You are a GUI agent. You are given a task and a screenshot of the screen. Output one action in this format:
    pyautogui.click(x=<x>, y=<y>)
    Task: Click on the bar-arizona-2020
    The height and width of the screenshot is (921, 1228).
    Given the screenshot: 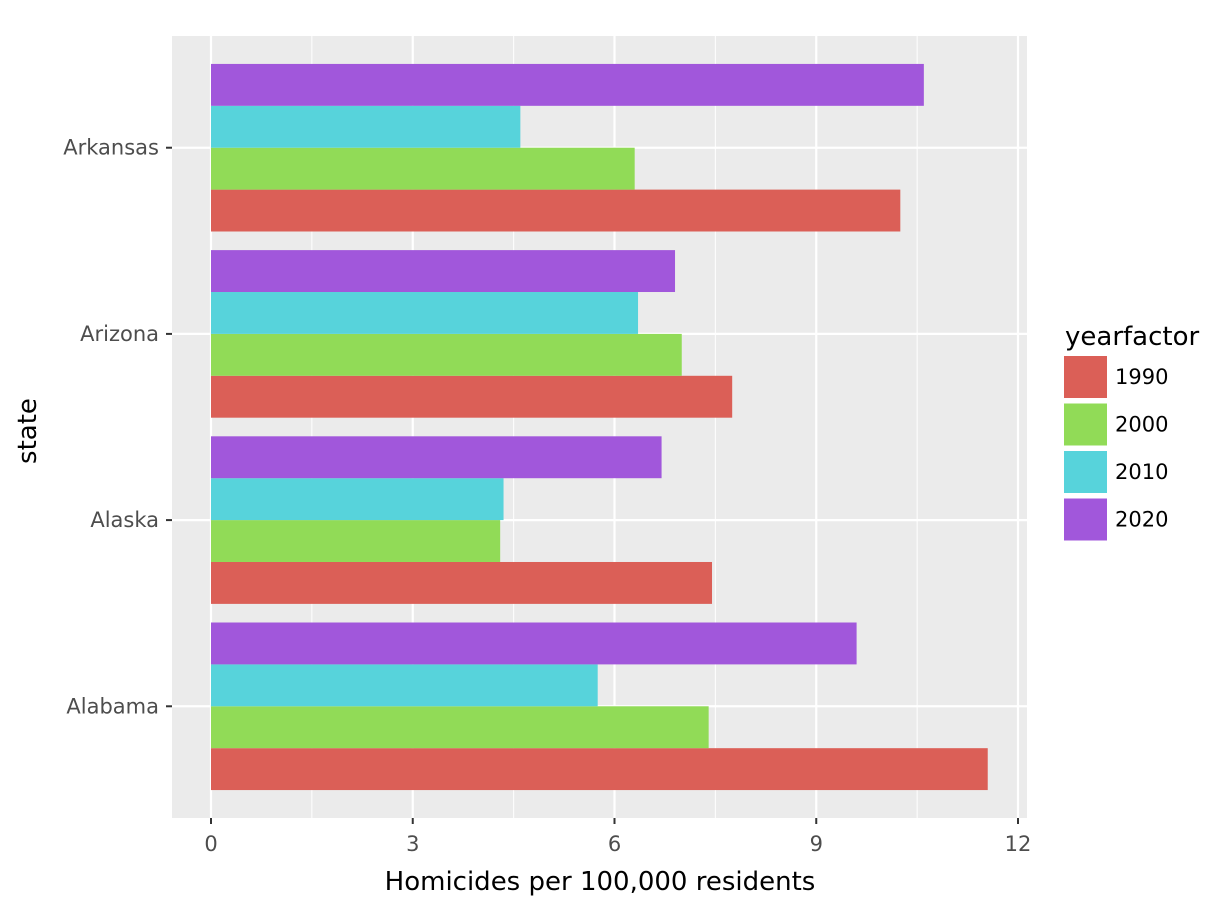 What is the action you would take?
    pyautogui.click(x=443, y=271)
    